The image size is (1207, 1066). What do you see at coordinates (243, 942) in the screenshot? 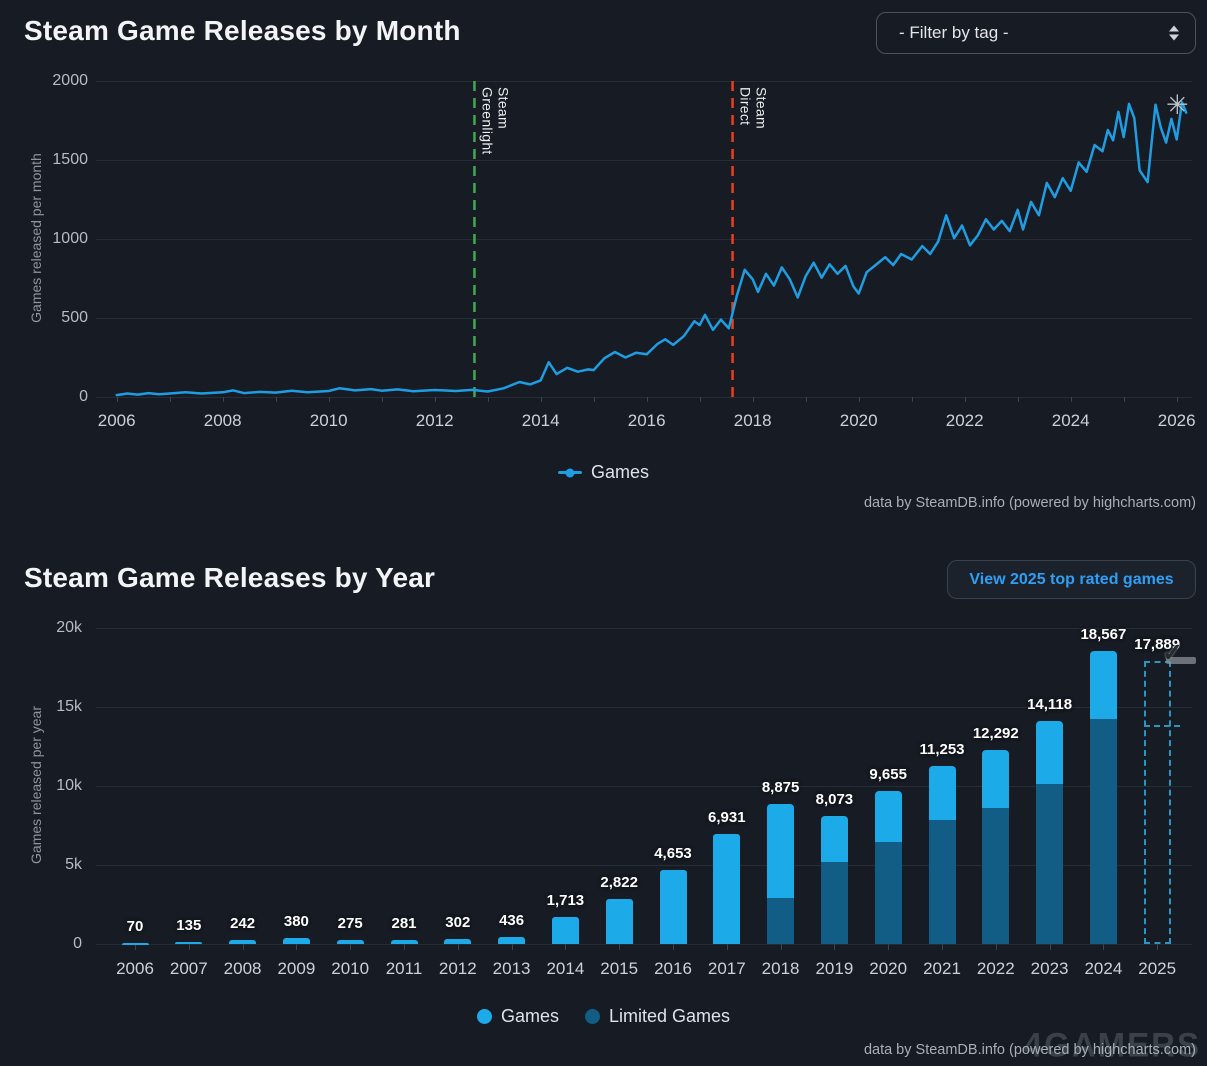
I see `bar-games-2008` at bounding box center [243, 942].